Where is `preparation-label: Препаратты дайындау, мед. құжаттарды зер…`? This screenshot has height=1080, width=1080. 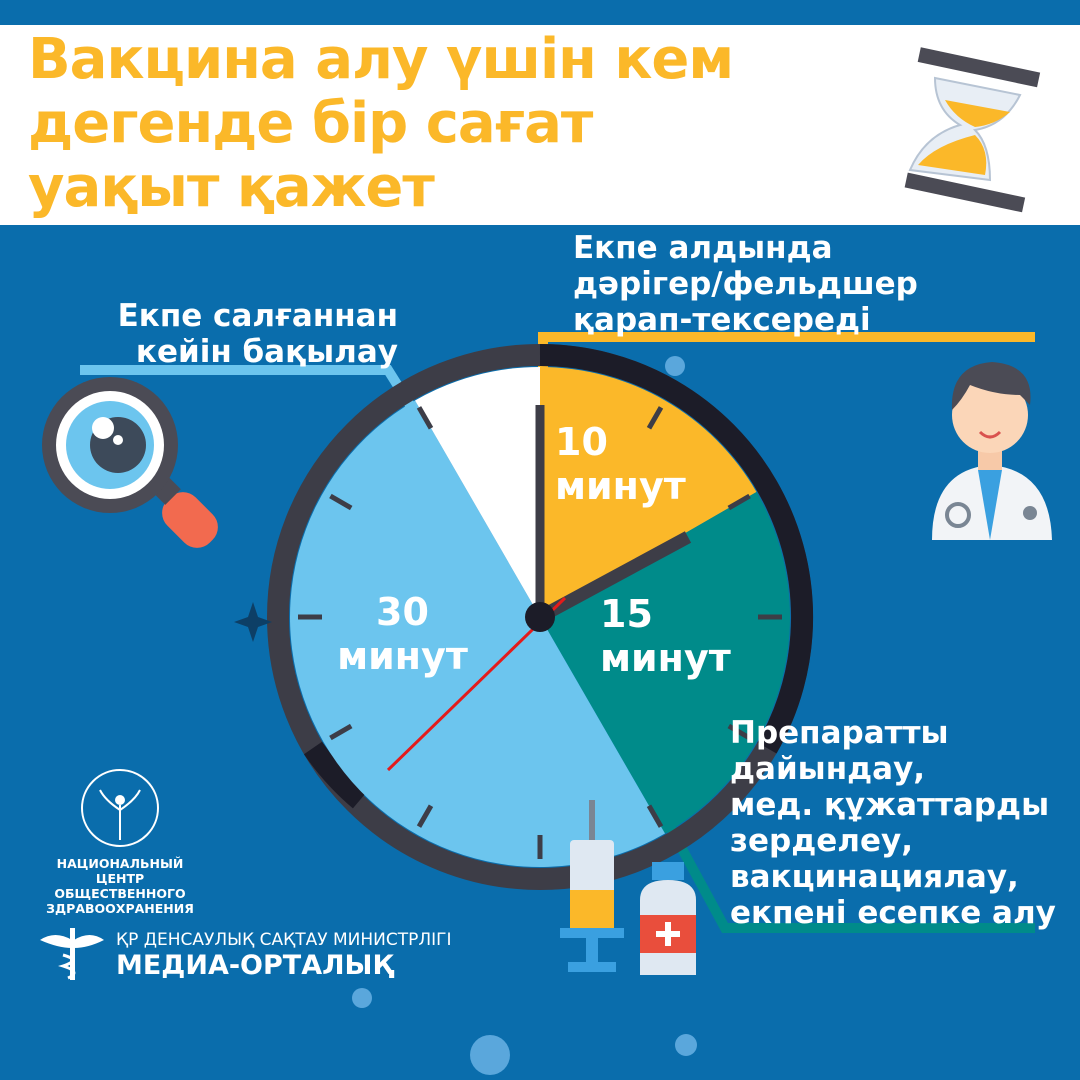
preparation-label: Препаратты дайындау, мед. құжаттарды зер… is located at coordinates (893, 823).